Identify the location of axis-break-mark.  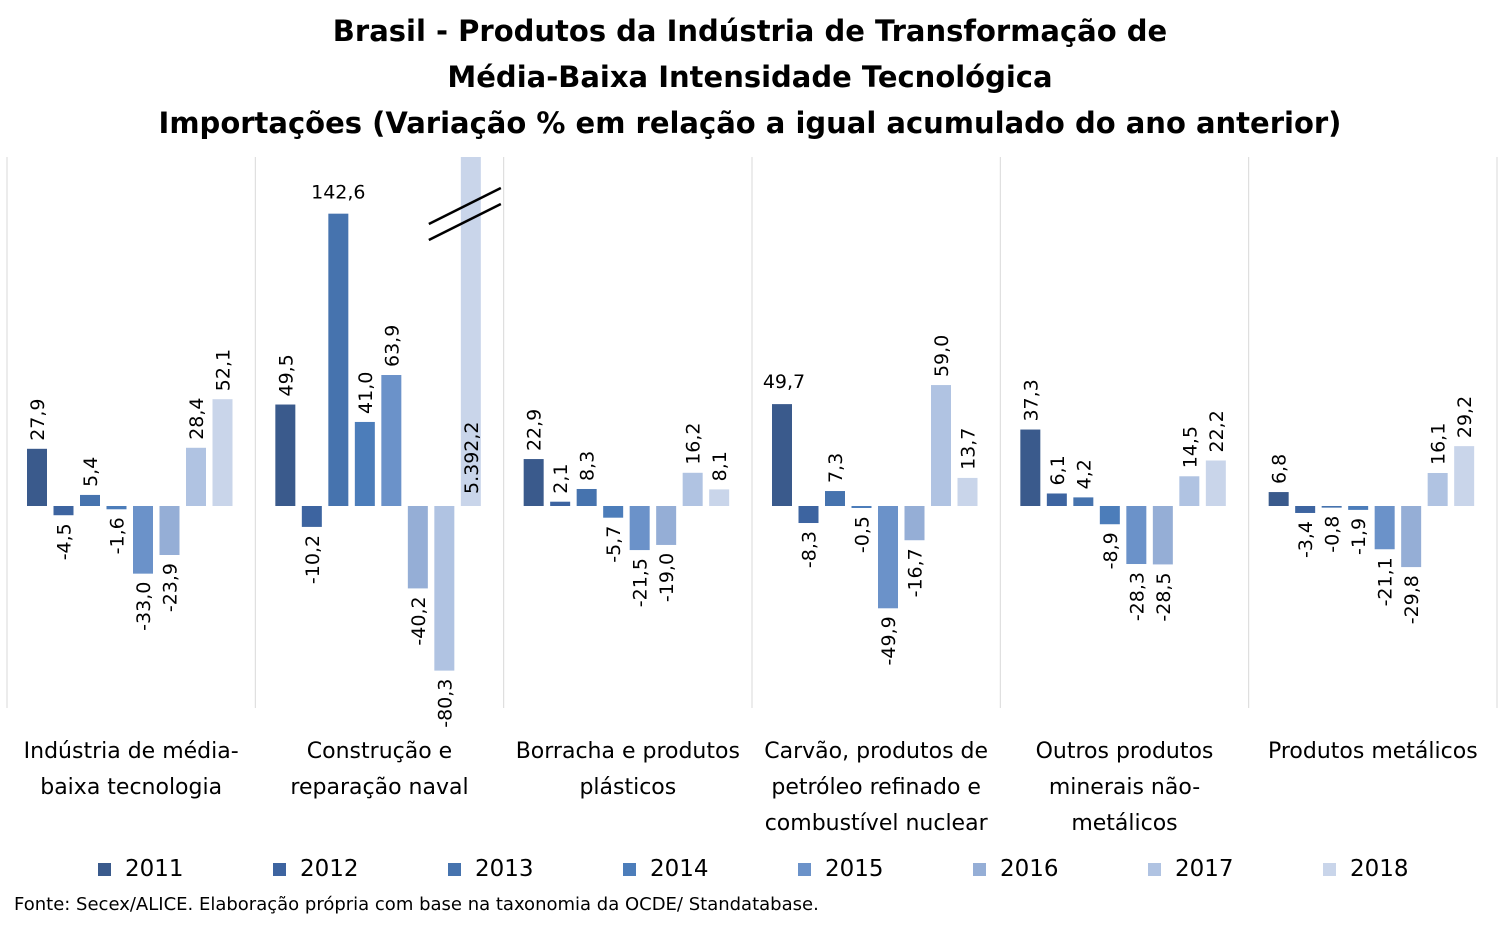
(465, 206).